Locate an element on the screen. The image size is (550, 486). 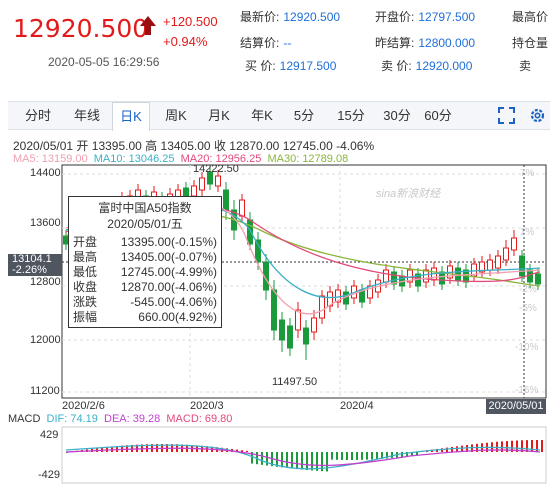
field-open-interest: 持仓量 is located at coordinates (530, 43).